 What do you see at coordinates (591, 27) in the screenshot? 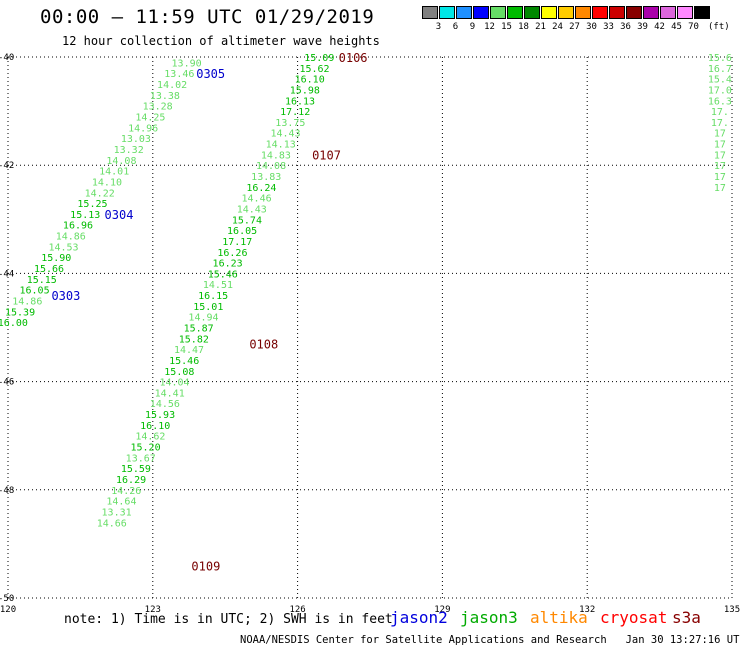
I see `color-scale-label: 30` at bounding box center [591, 27].